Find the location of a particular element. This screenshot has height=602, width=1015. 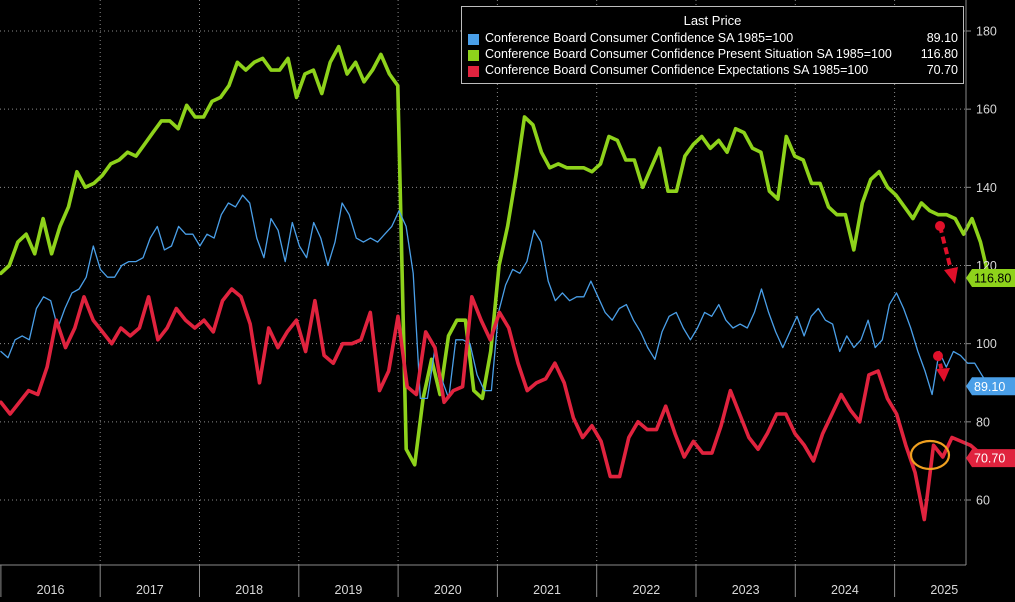

y-tick-label: 100 is located at coordinates (986, 344).